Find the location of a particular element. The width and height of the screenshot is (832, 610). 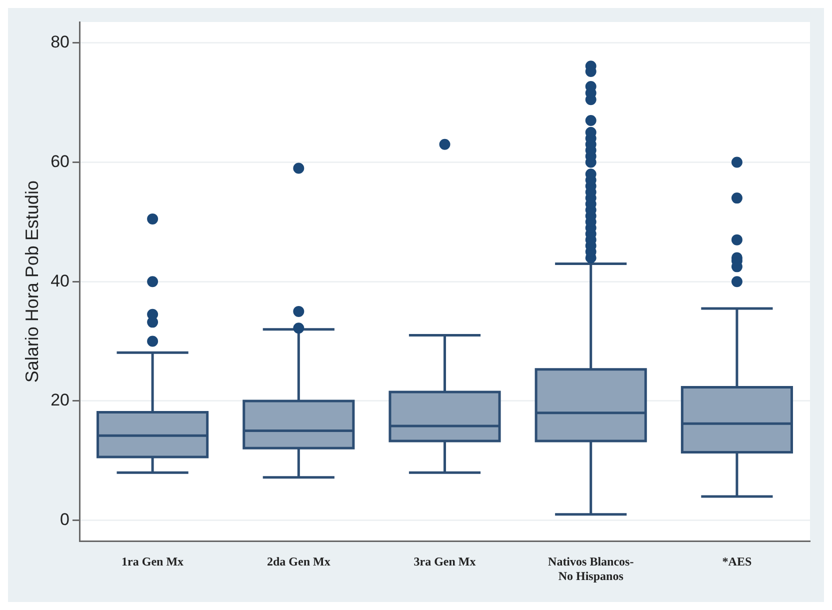

y-tick-label: 0 is located at coordinates (65, 519).